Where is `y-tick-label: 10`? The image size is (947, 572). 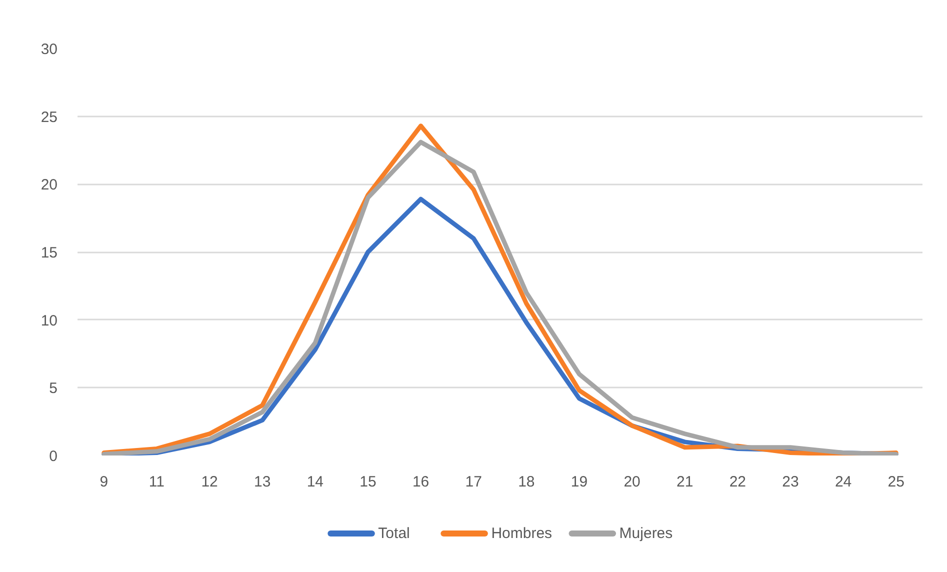
y-tick-label: 10 is located at coordinates (49, 321).